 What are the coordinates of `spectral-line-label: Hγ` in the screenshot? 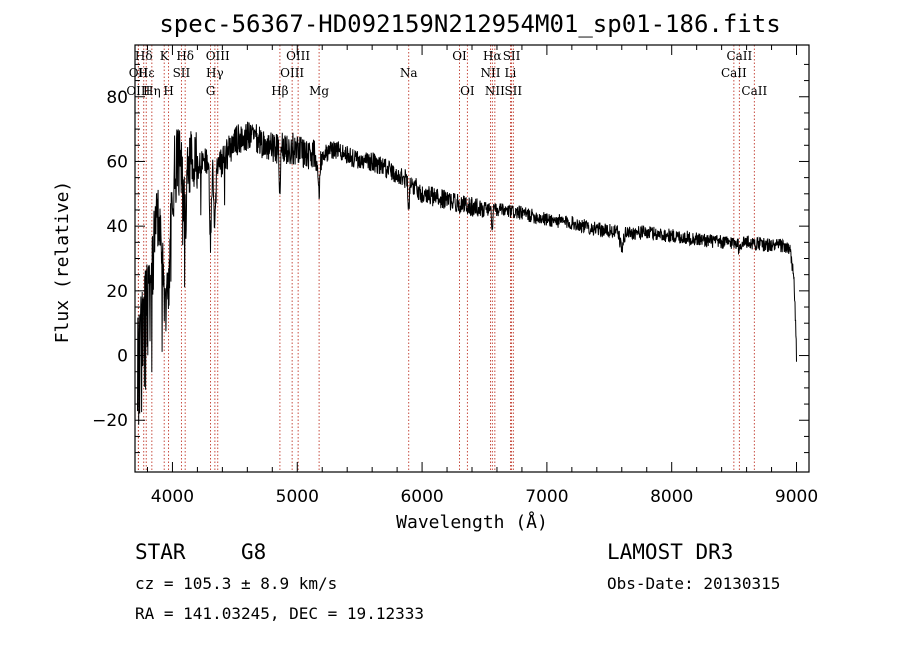 It's located at (215, 73).